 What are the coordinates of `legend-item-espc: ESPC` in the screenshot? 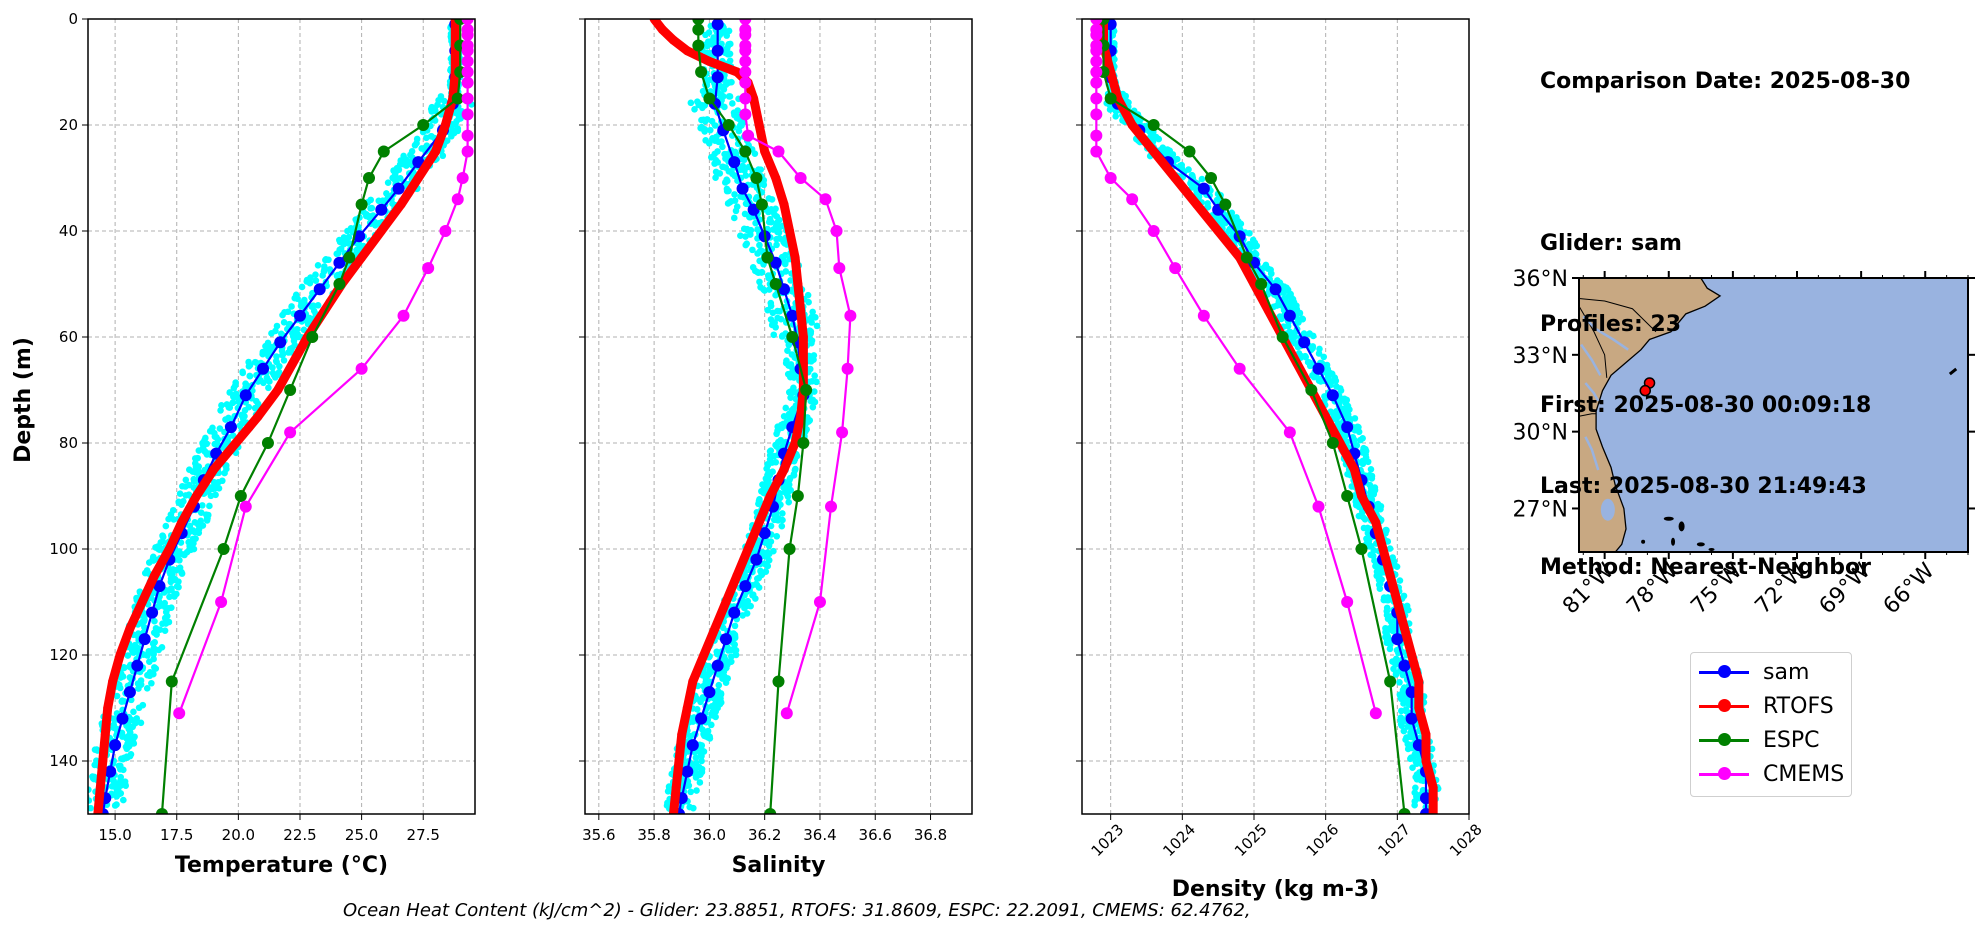 It's located at (1759, 740).